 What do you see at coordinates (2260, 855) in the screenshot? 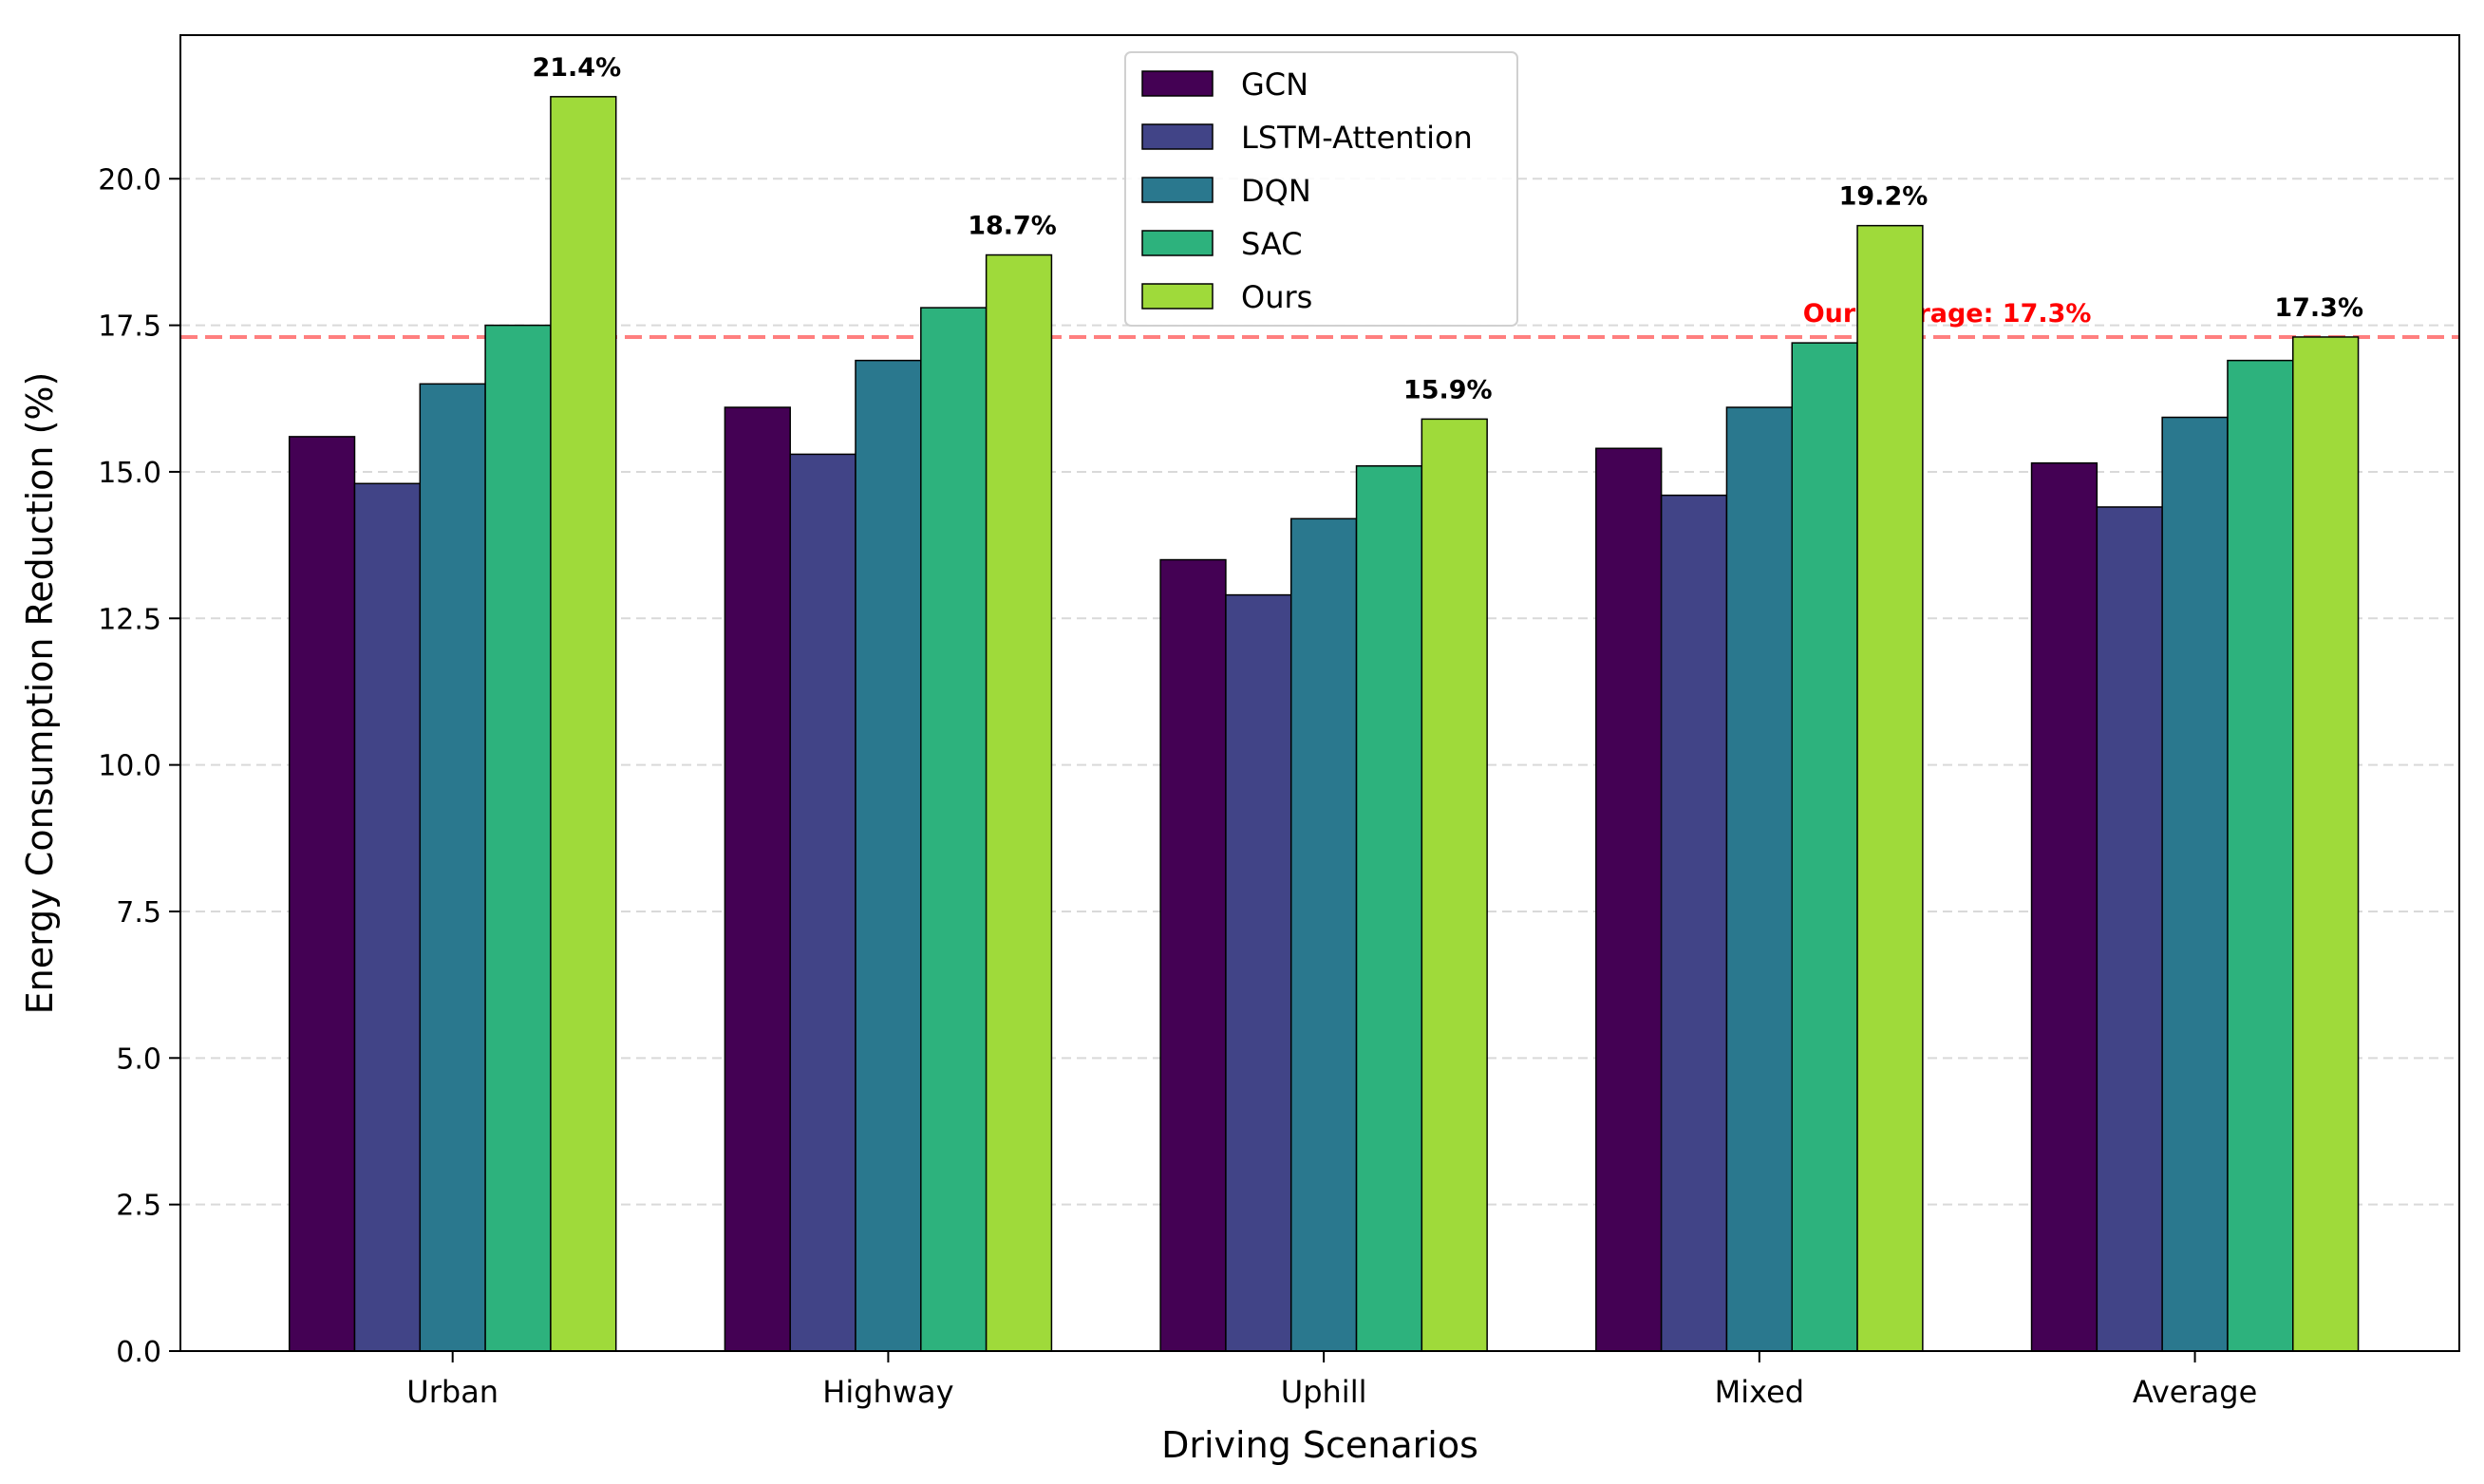
I see `bar-sac-average` at bounding box center [2260, 855].